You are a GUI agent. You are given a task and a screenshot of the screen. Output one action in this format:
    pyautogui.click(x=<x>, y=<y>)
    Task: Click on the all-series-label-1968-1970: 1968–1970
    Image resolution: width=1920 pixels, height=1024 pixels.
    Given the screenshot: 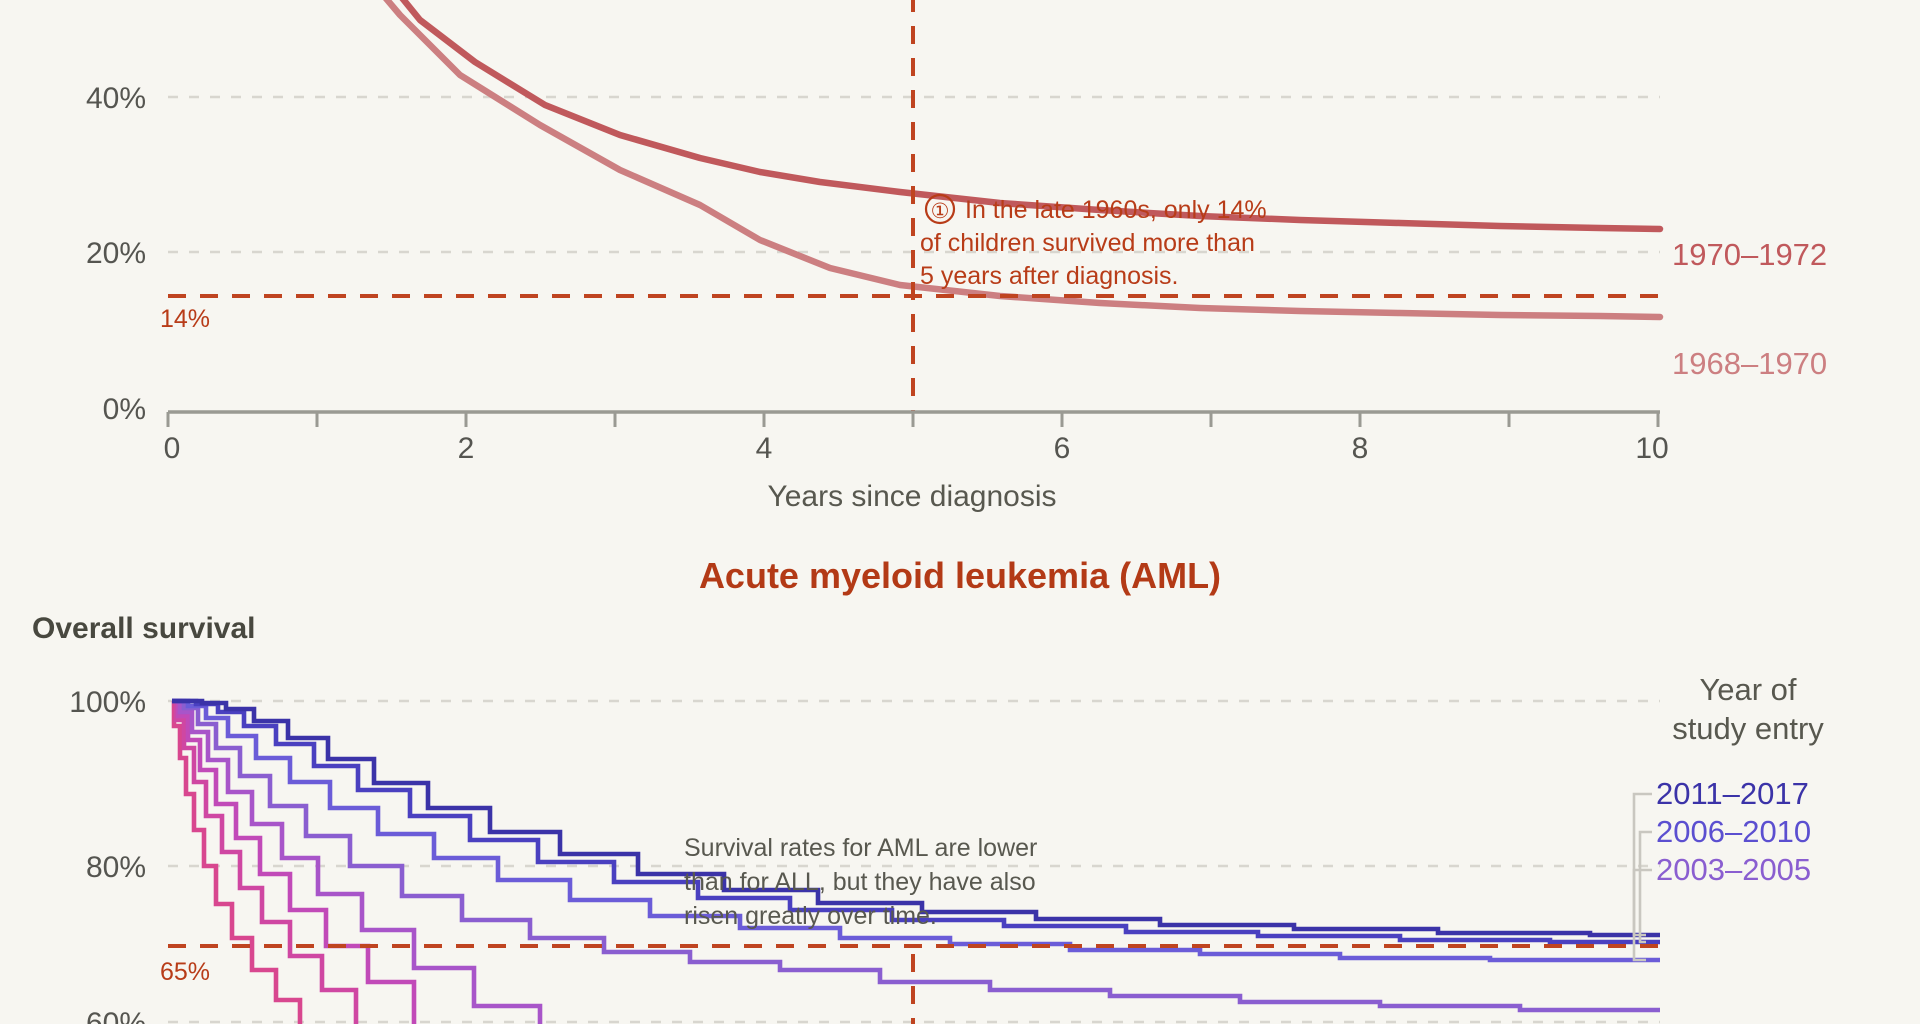 What is the action you would take?
    pyautogui.click(x=1749, y=363)
    